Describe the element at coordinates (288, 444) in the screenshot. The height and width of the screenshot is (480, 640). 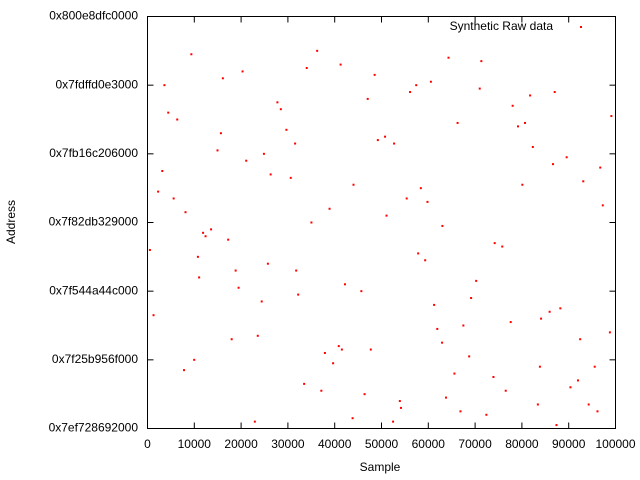
I see `x-tick-label: 30000` at that location.